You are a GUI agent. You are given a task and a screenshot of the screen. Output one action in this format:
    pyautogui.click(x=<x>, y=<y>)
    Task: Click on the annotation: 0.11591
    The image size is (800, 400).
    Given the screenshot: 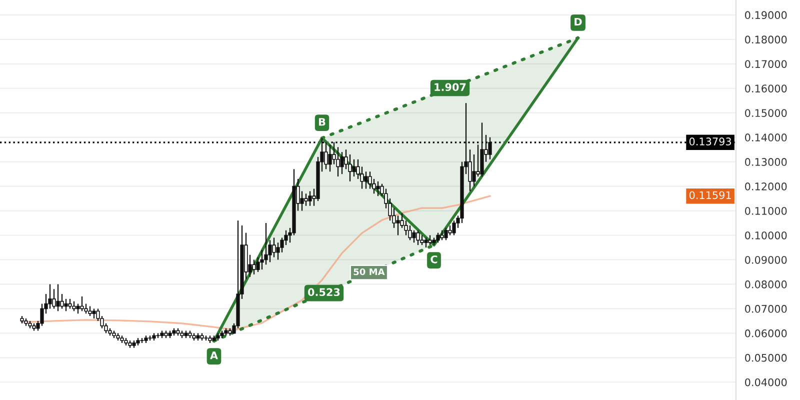 What is the action you would take?
    pyautogui.click(x=710, y=195)
    